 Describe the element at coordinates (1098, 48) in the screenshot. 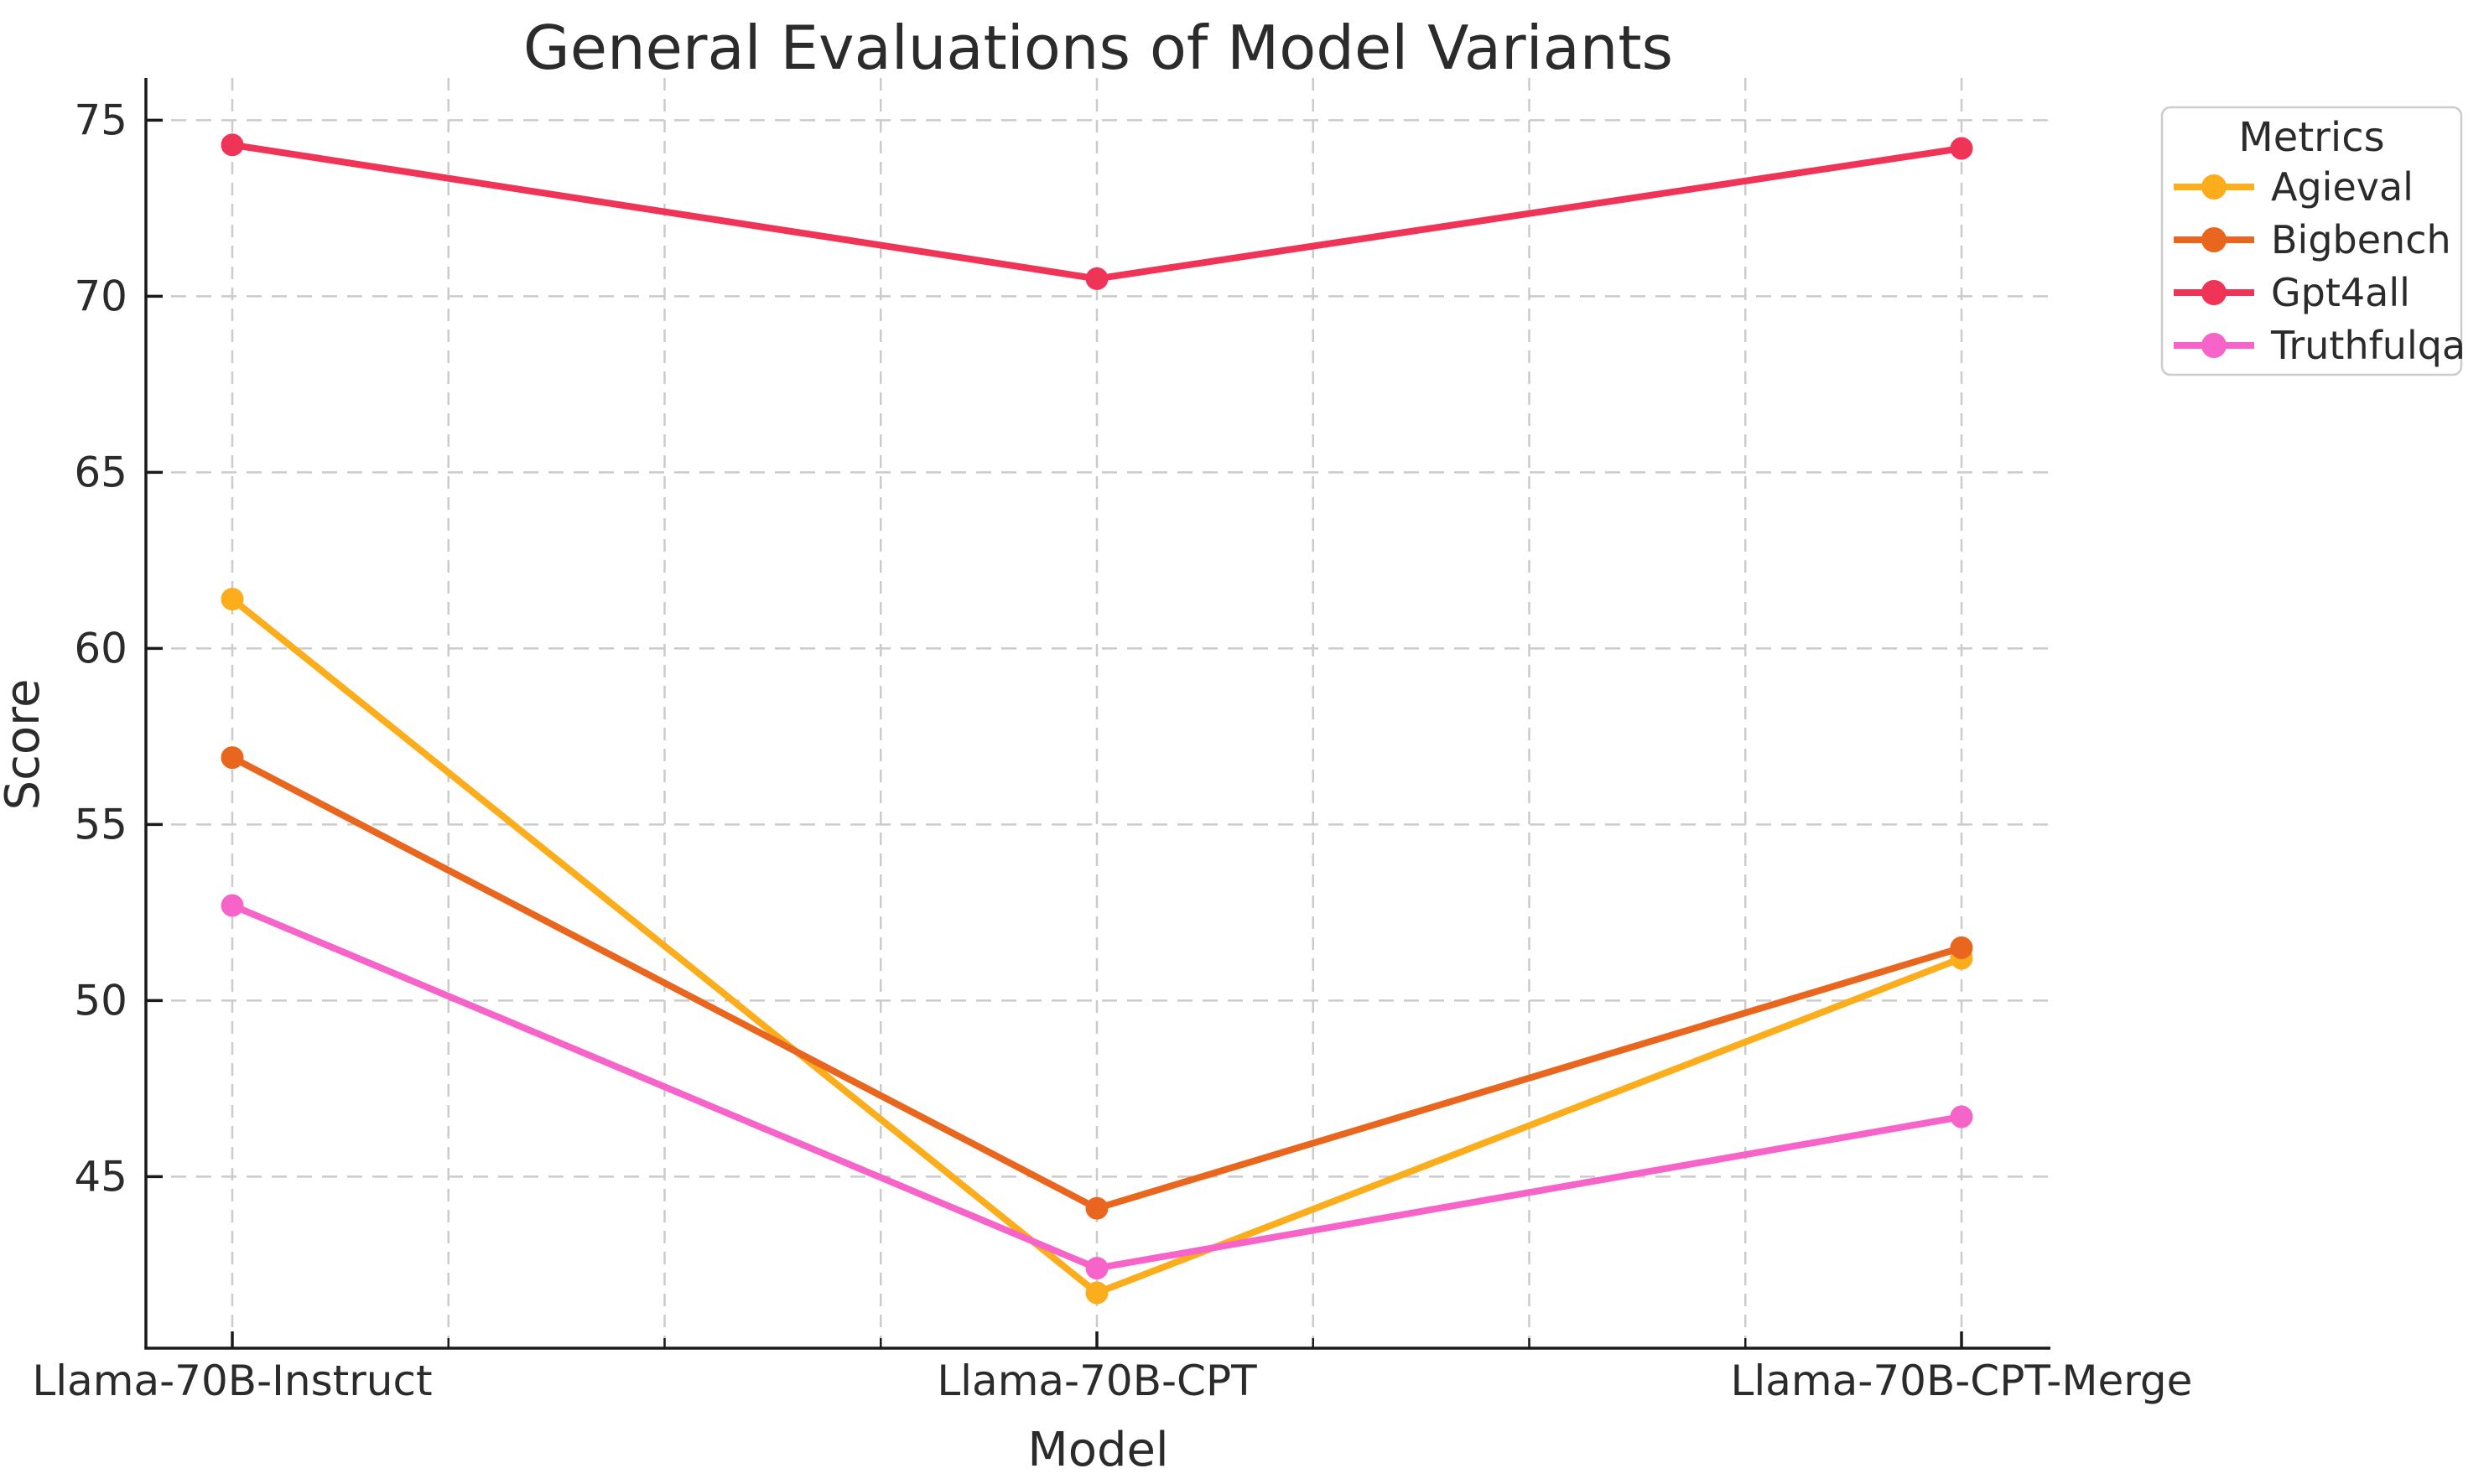

I see `chart-title: General Evaluations of Model Variants` at that location.